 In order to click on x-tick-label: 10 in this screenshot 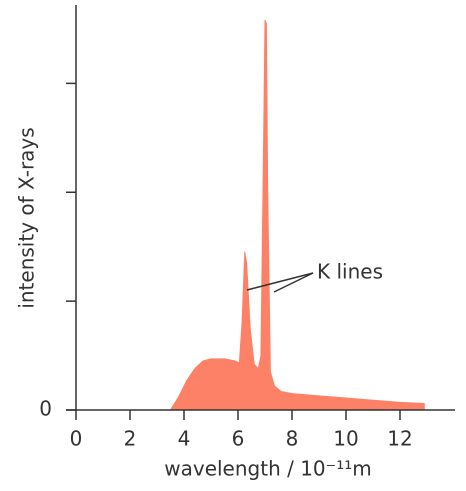, I will do `click(345, 439)`.